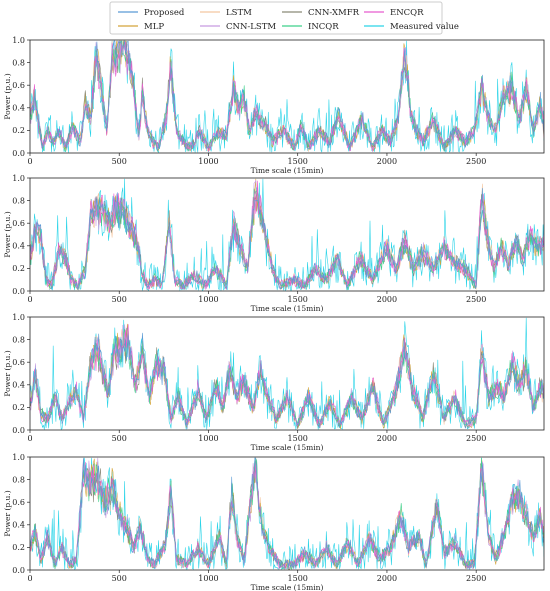 The height and width of the screenshot is (591, 550). I want to click on legend-box, so click(276, 18).